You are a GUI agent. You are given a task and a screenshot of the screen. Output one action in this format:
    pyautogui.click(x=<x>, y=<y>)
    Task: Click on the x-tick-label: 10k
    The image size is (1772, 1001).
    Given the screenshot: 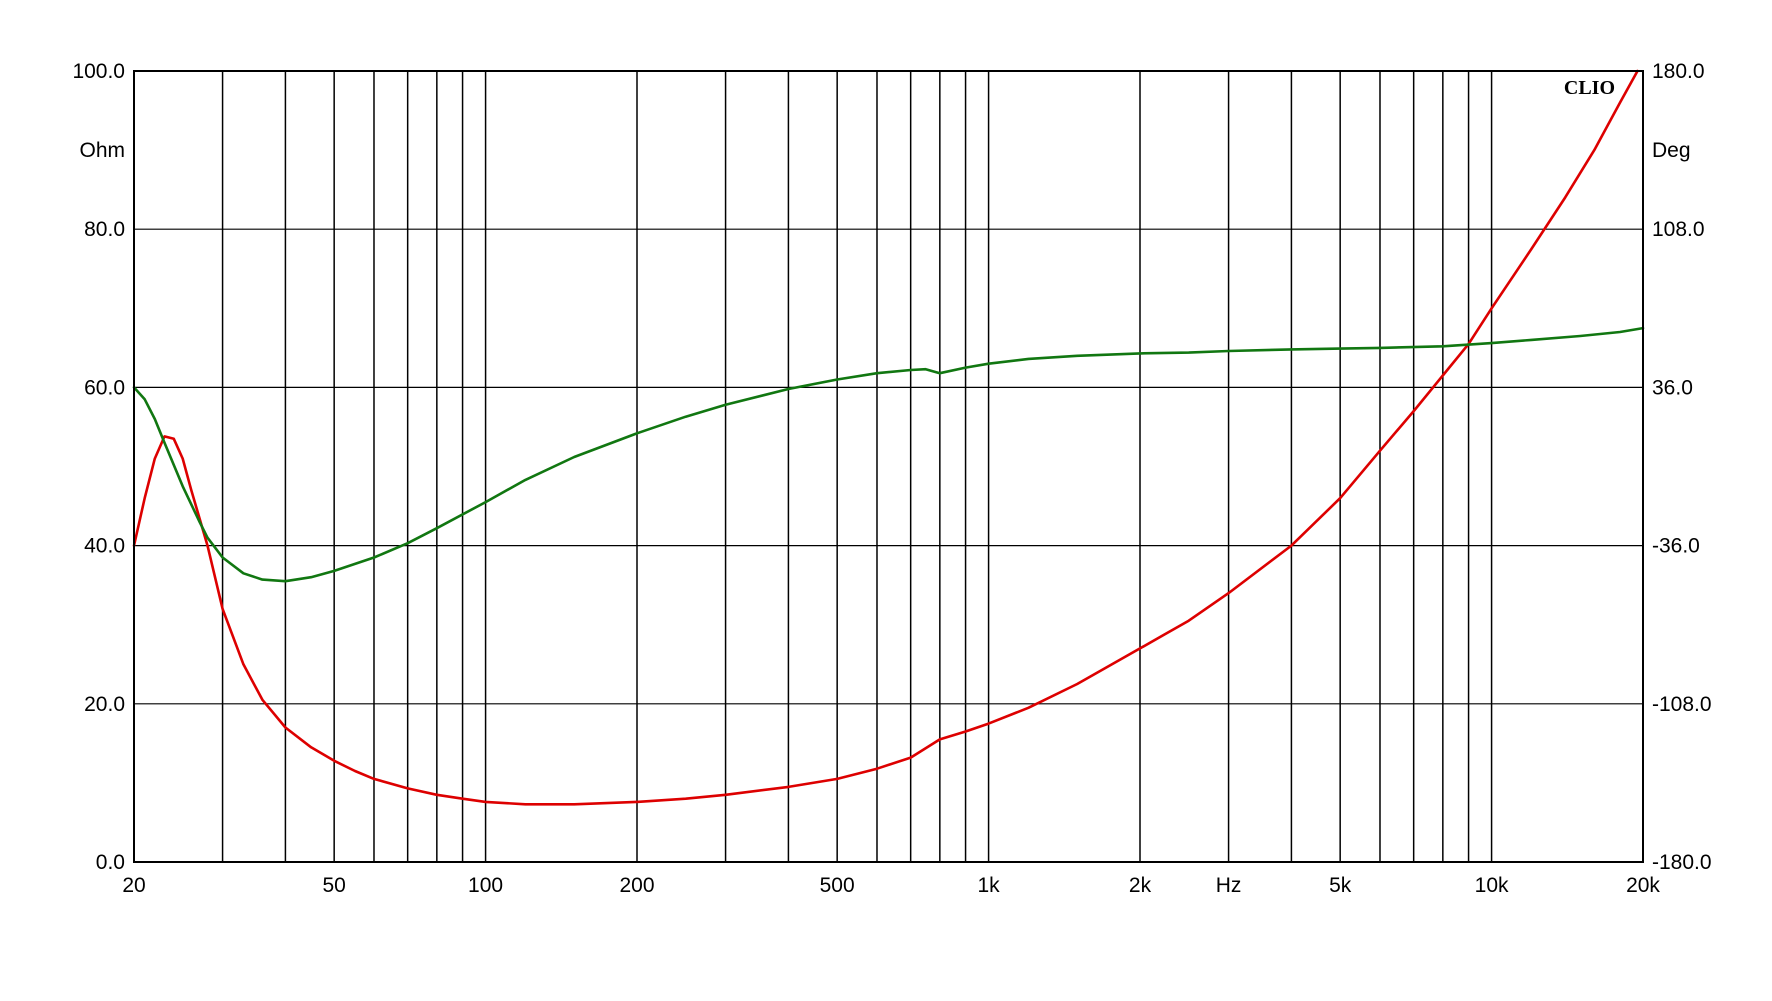 What is the action you would take?
    pyautogui.click(x=1492, y=885)
    